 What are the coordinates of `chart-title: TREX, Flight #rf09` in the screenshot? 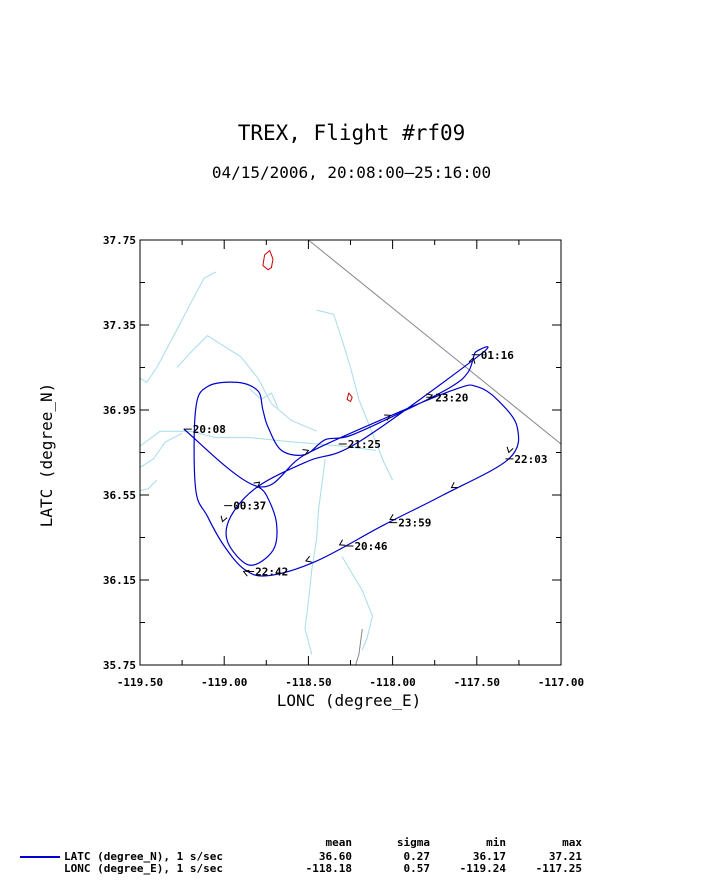 It's located at (351, 133).